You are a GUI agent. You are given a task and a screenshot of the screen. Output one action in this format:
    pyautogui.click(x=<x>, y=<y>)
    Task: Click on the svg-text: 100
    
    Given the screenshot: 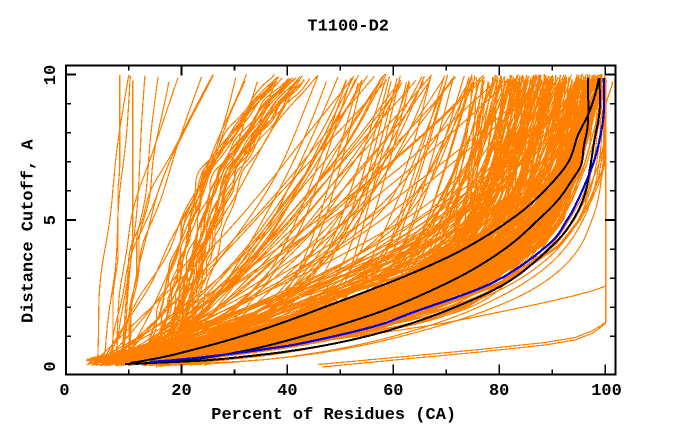 What is the action you would take?
    pyautogui.click(x=606, y=391)
    